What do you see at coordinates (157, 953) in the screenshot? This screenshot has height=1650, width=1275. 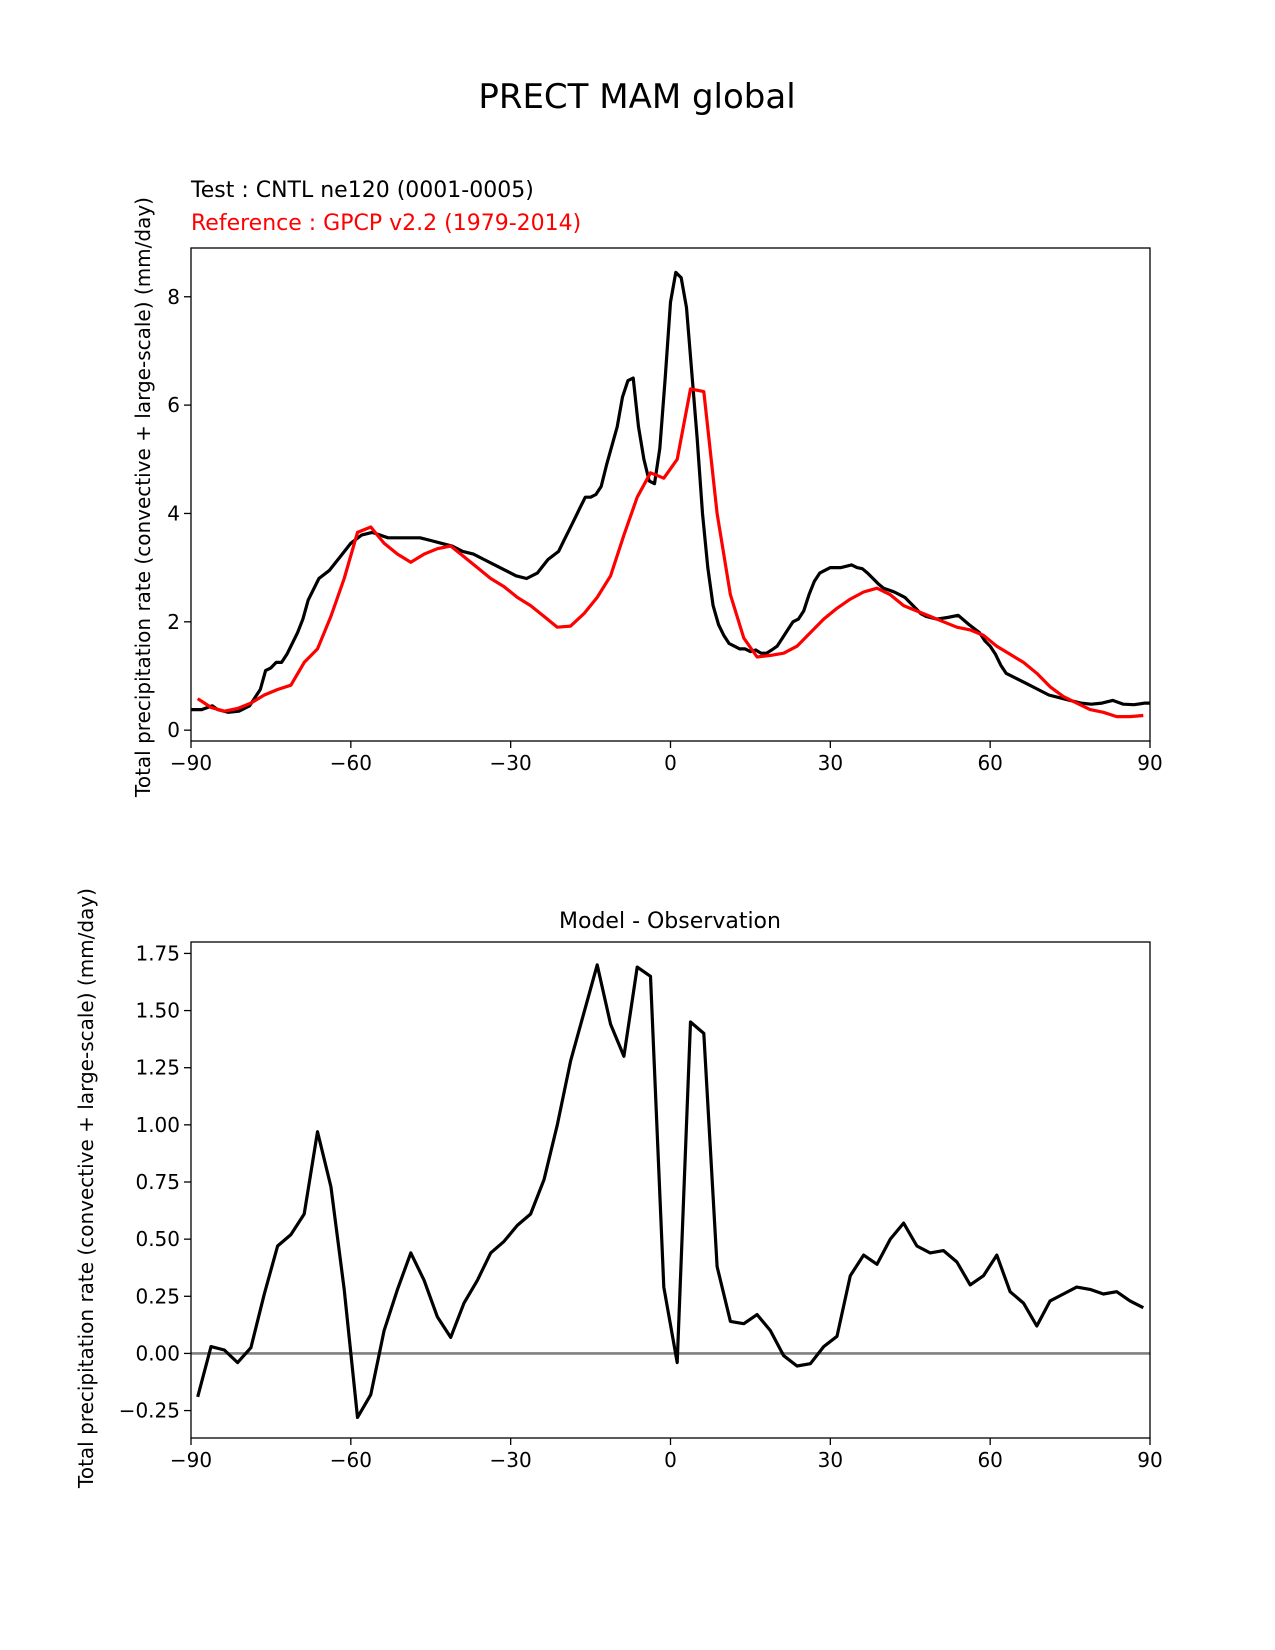 I see `y-tick-label: 1.75` at bounding box center [157, 953].